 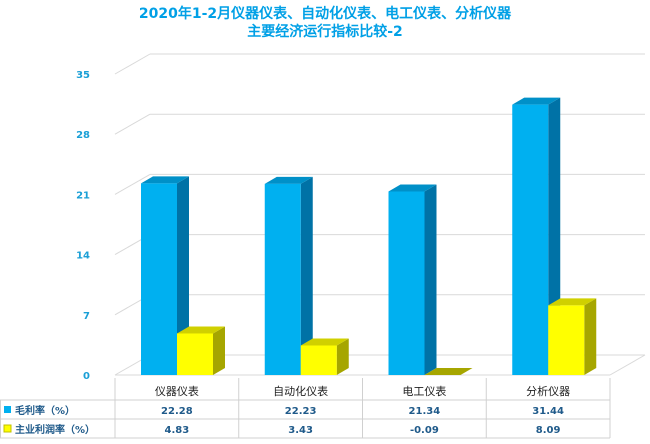 What do you see at coordinates (177, 411) in the screenshot?
I see `data-label: 22.28` at bounding box center [177, 411].